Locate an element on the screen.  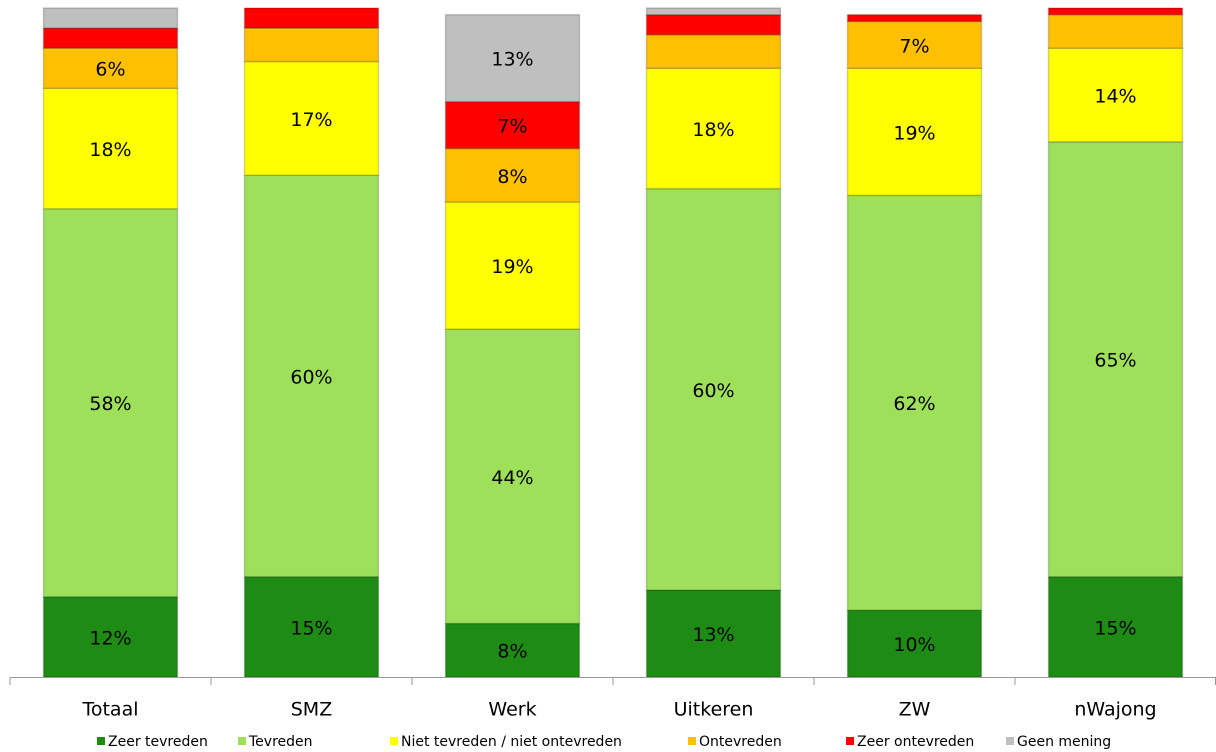
x-tick-label: SMZ is located at coordinates (311, 710).